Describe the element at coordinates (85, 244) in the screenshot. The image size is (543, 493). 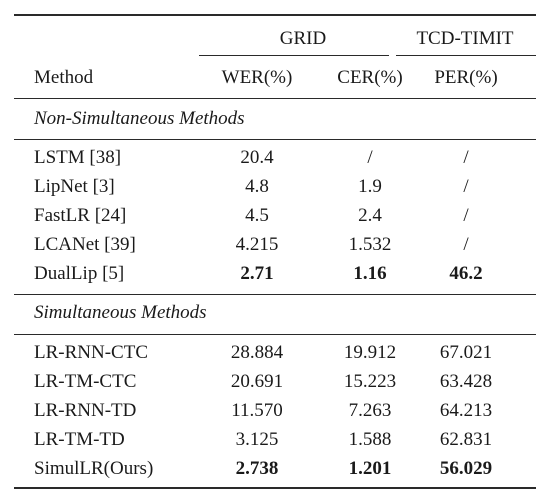
I see `method-cell: LCANet [39]` at that location.